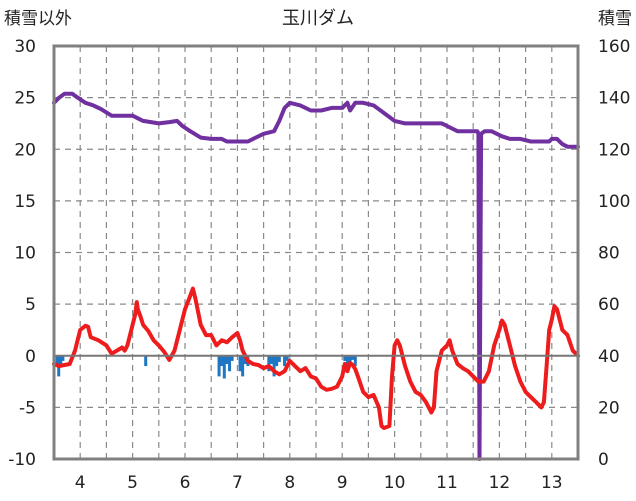 This screenshot has width=636, height=501. What do you see at coordinates (552, 483) in the screenshot?
I see `x-tick-label: 13` at bounding box center [552, 483].